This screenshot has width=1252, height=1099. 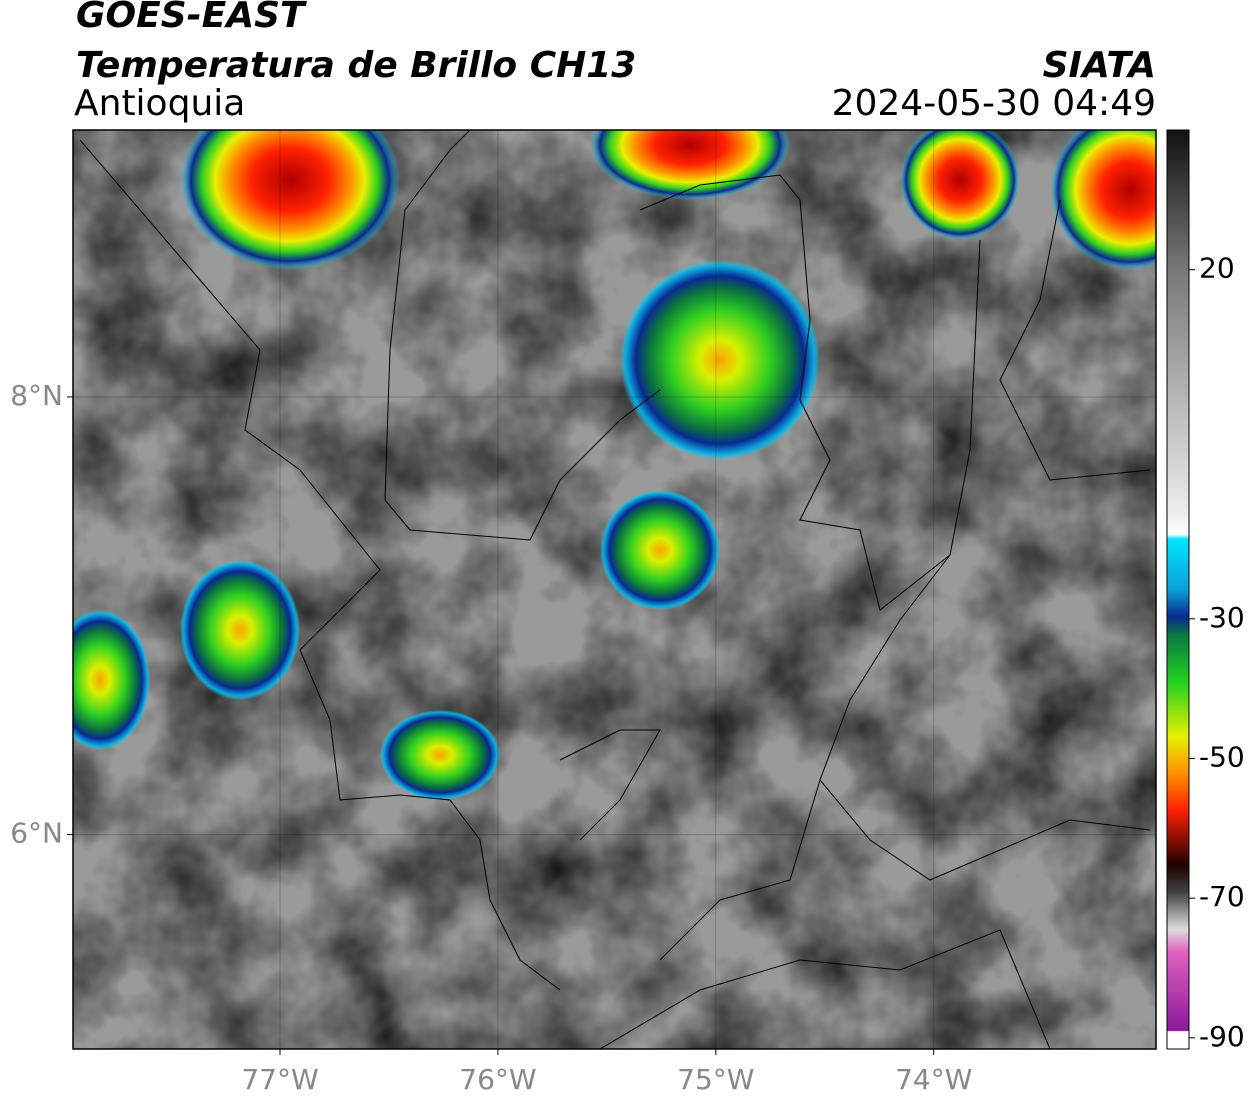 What do you see at coordinates (1222, 1036) in the screenshot?
I see `colorbar-tick-label: -90` at bounding box center [1222, 1036].